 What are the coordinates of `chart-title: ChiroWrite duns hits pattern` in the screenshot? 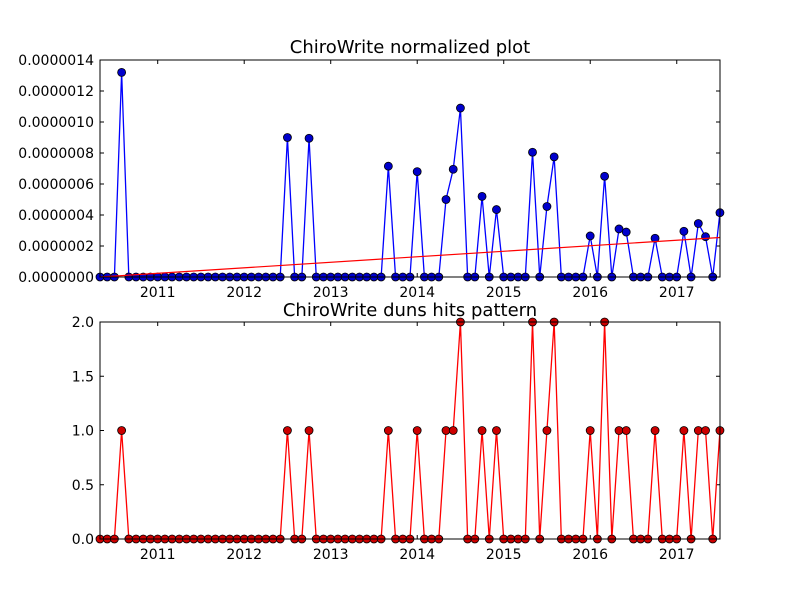 It's located at (410, 310).